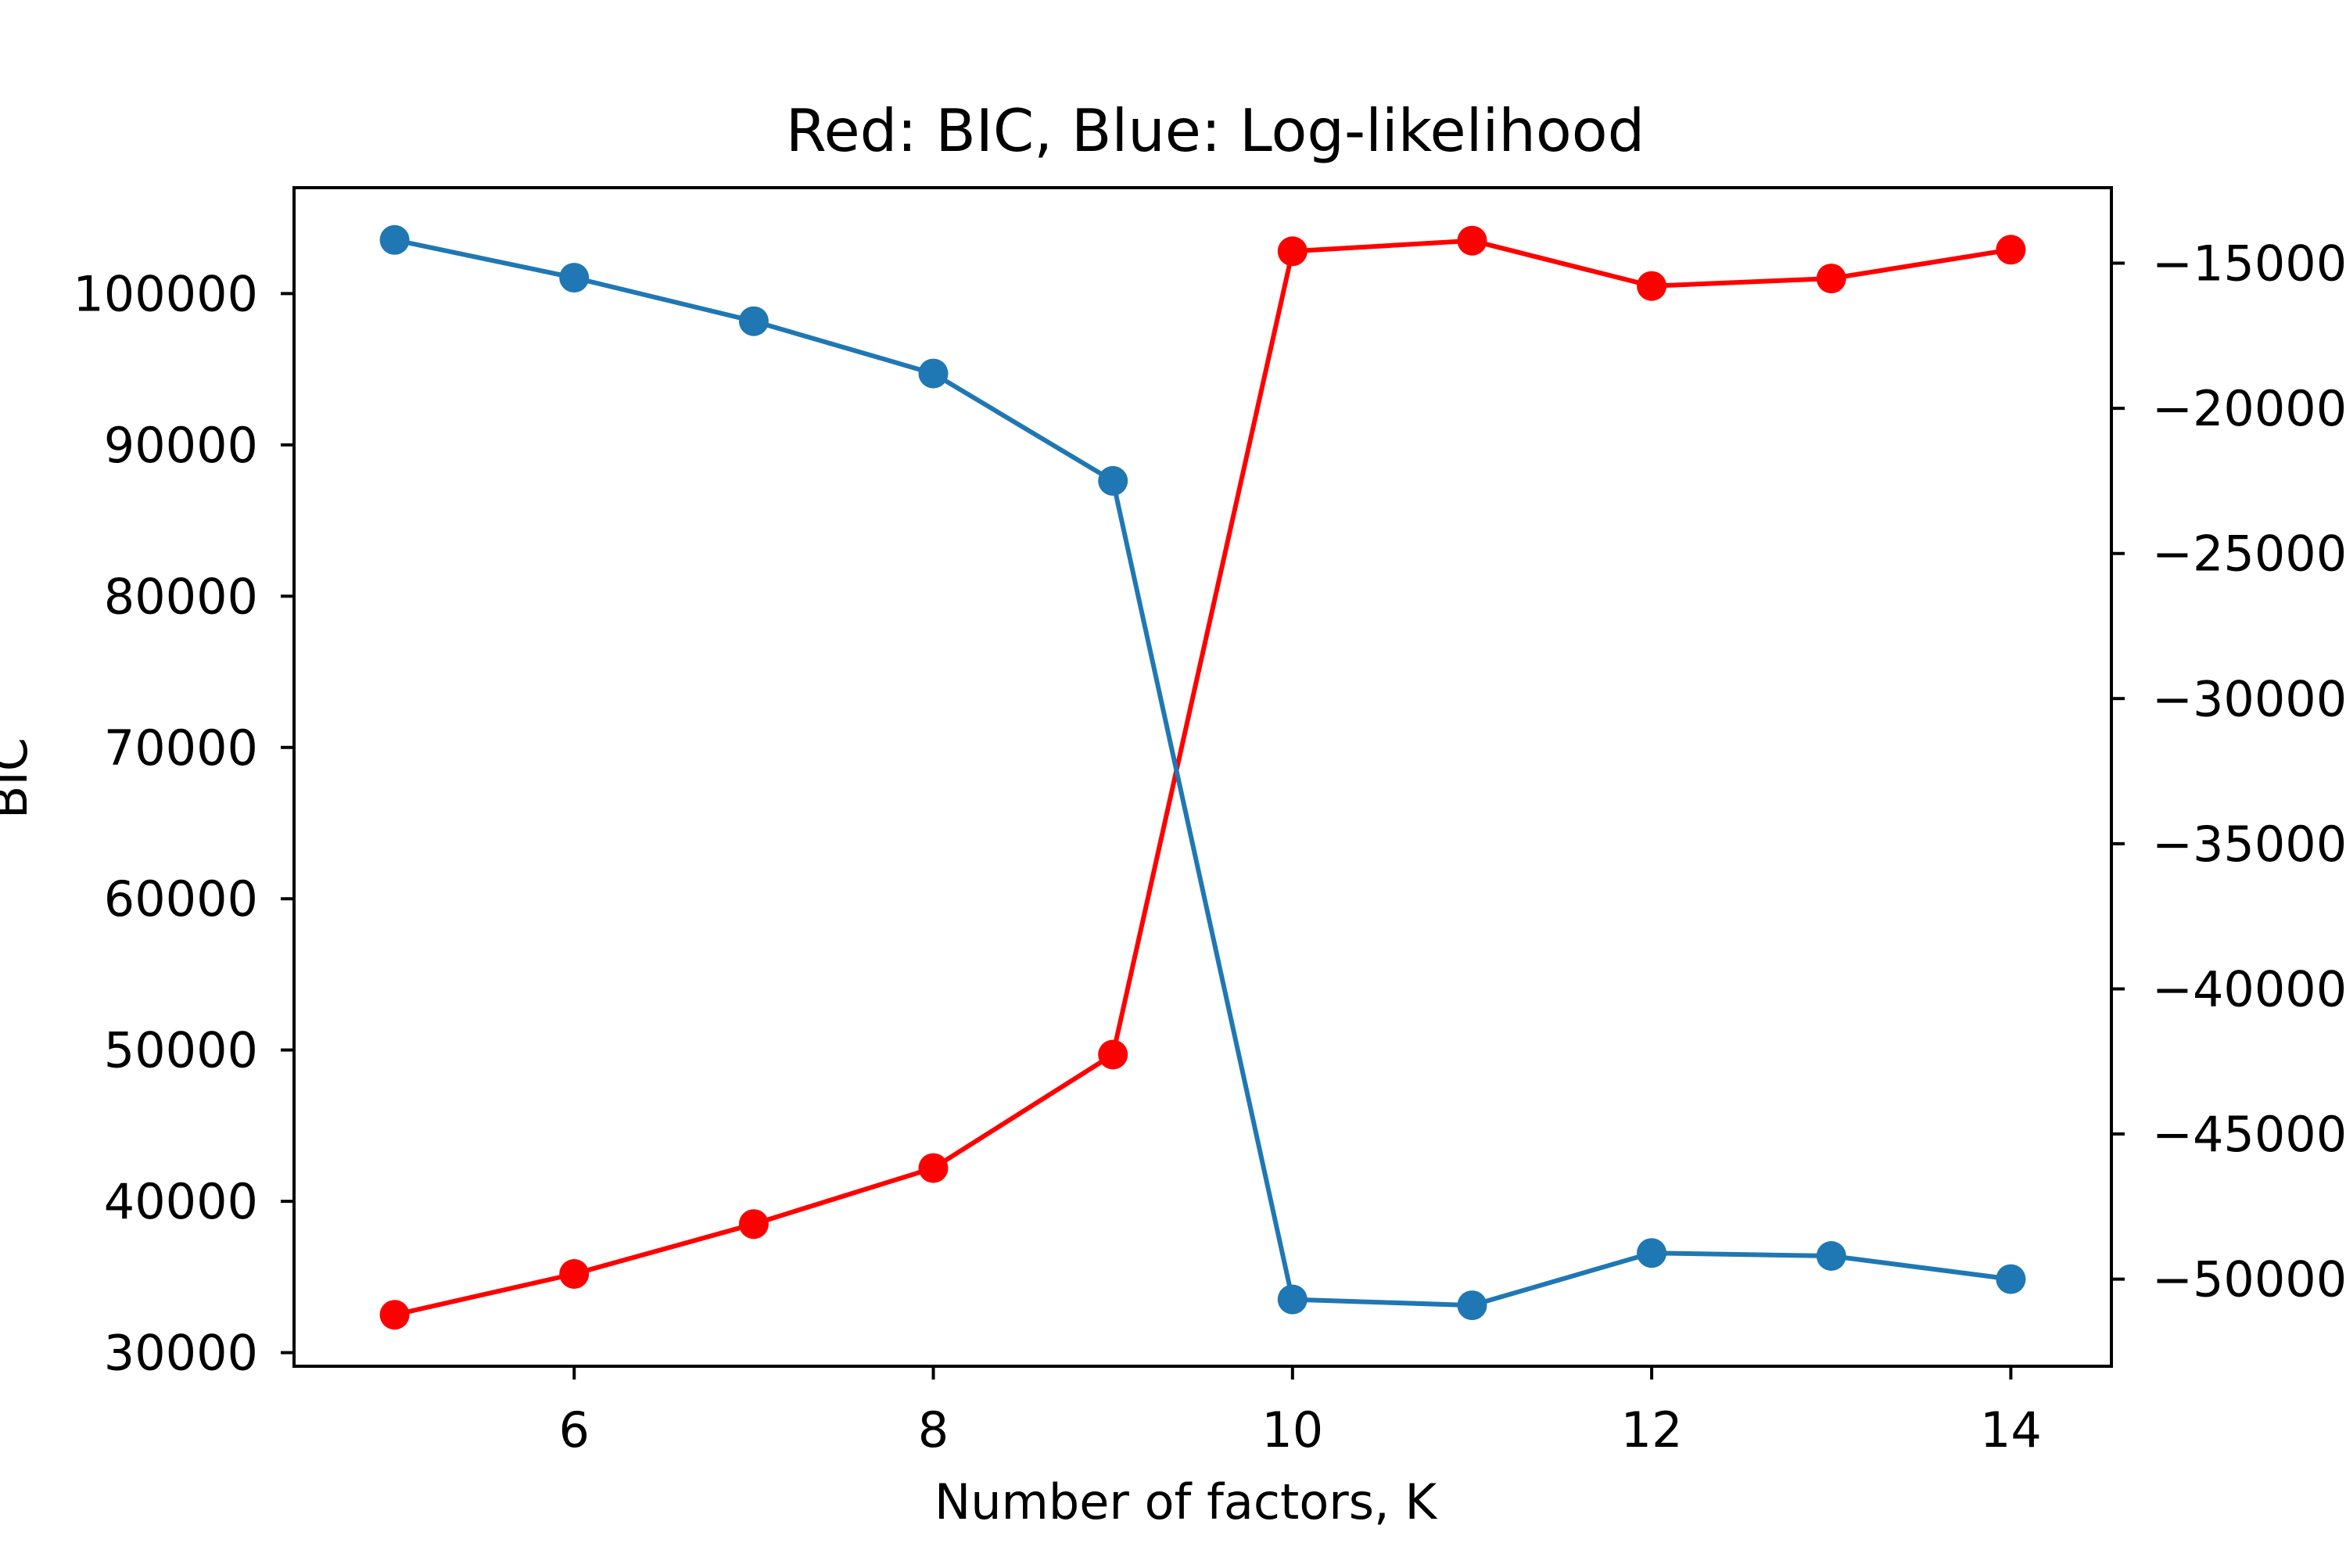 Image resolution: width=2346 pixels, height=1568 pixels. I want to click on y2-tick-label: −50000, so click(2249, 1279).